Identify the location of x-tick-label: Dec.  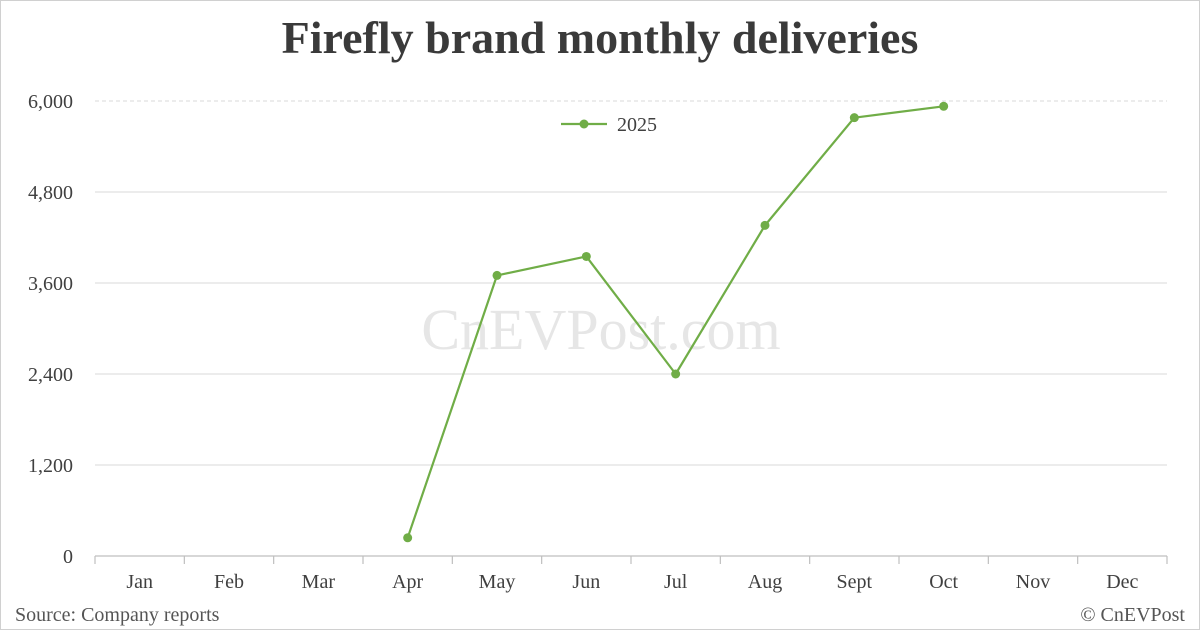
(1122, 582).